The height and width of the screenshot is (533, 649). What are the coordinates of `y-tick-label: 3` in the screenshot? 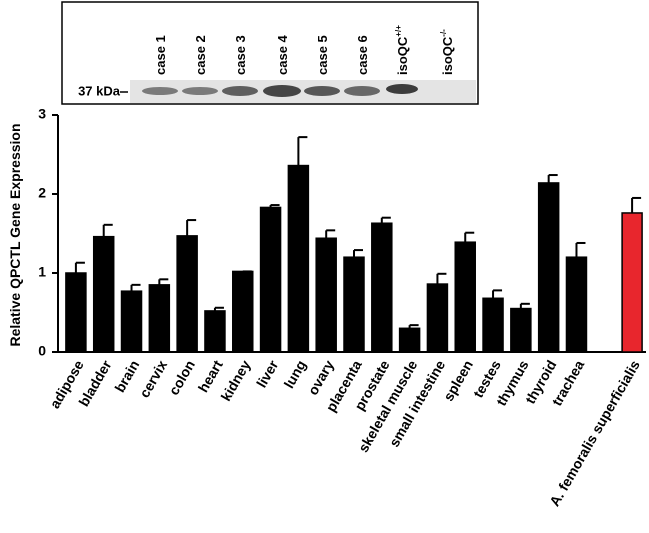 It's located at (42, 114).